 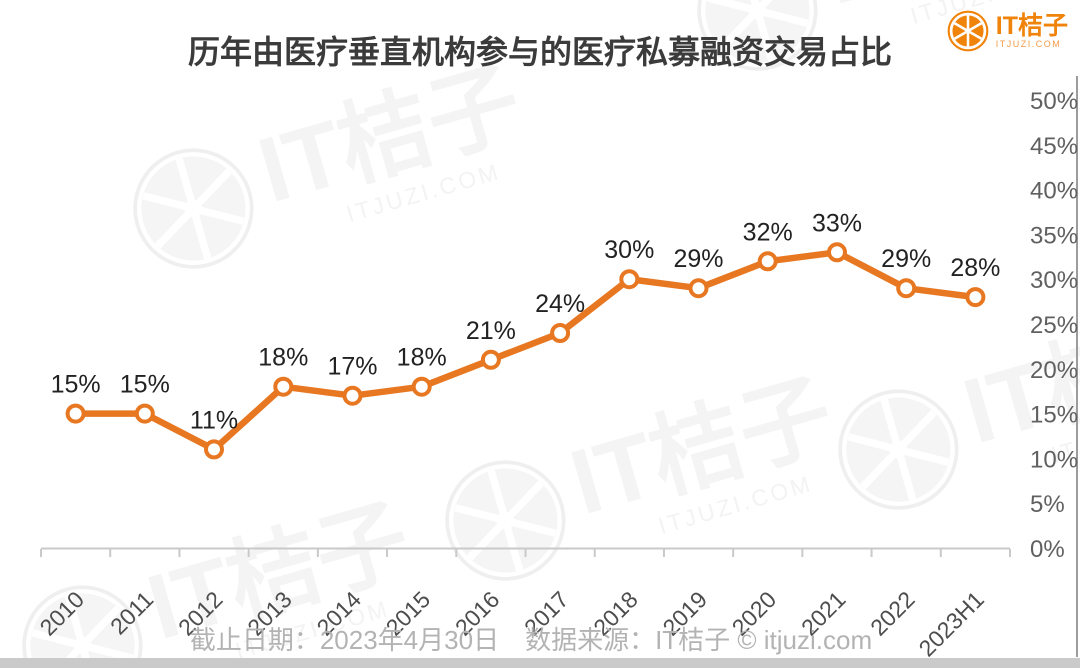 I want to click on chart-title: 历年由医疗垂直机构参与的医疗私募融资交易占比, so click(x=539, y=52).